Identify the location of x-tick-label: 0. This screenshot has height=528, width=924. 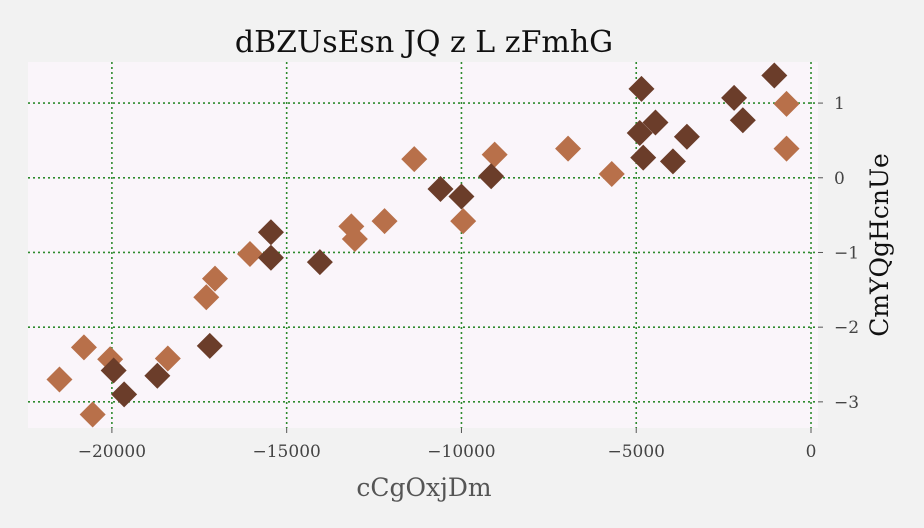
(811, 452).